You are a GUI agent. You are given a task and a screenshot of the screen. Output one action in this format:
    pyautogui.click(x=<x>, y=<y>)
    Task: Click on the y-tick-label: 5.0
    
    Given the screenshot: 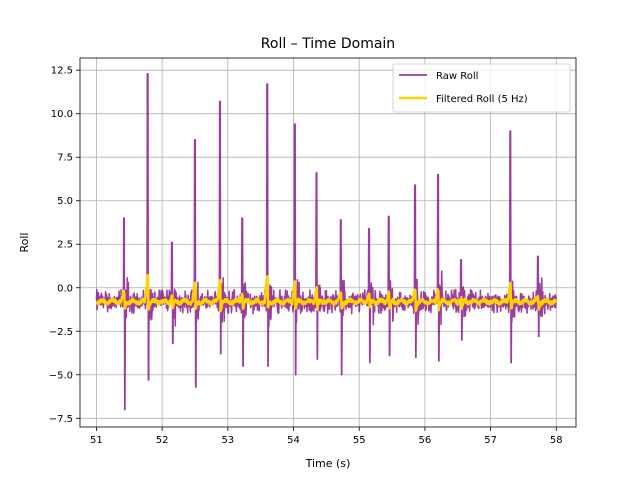 What is the action you would take?
    pyautogui.click(x=65, y=201)
    